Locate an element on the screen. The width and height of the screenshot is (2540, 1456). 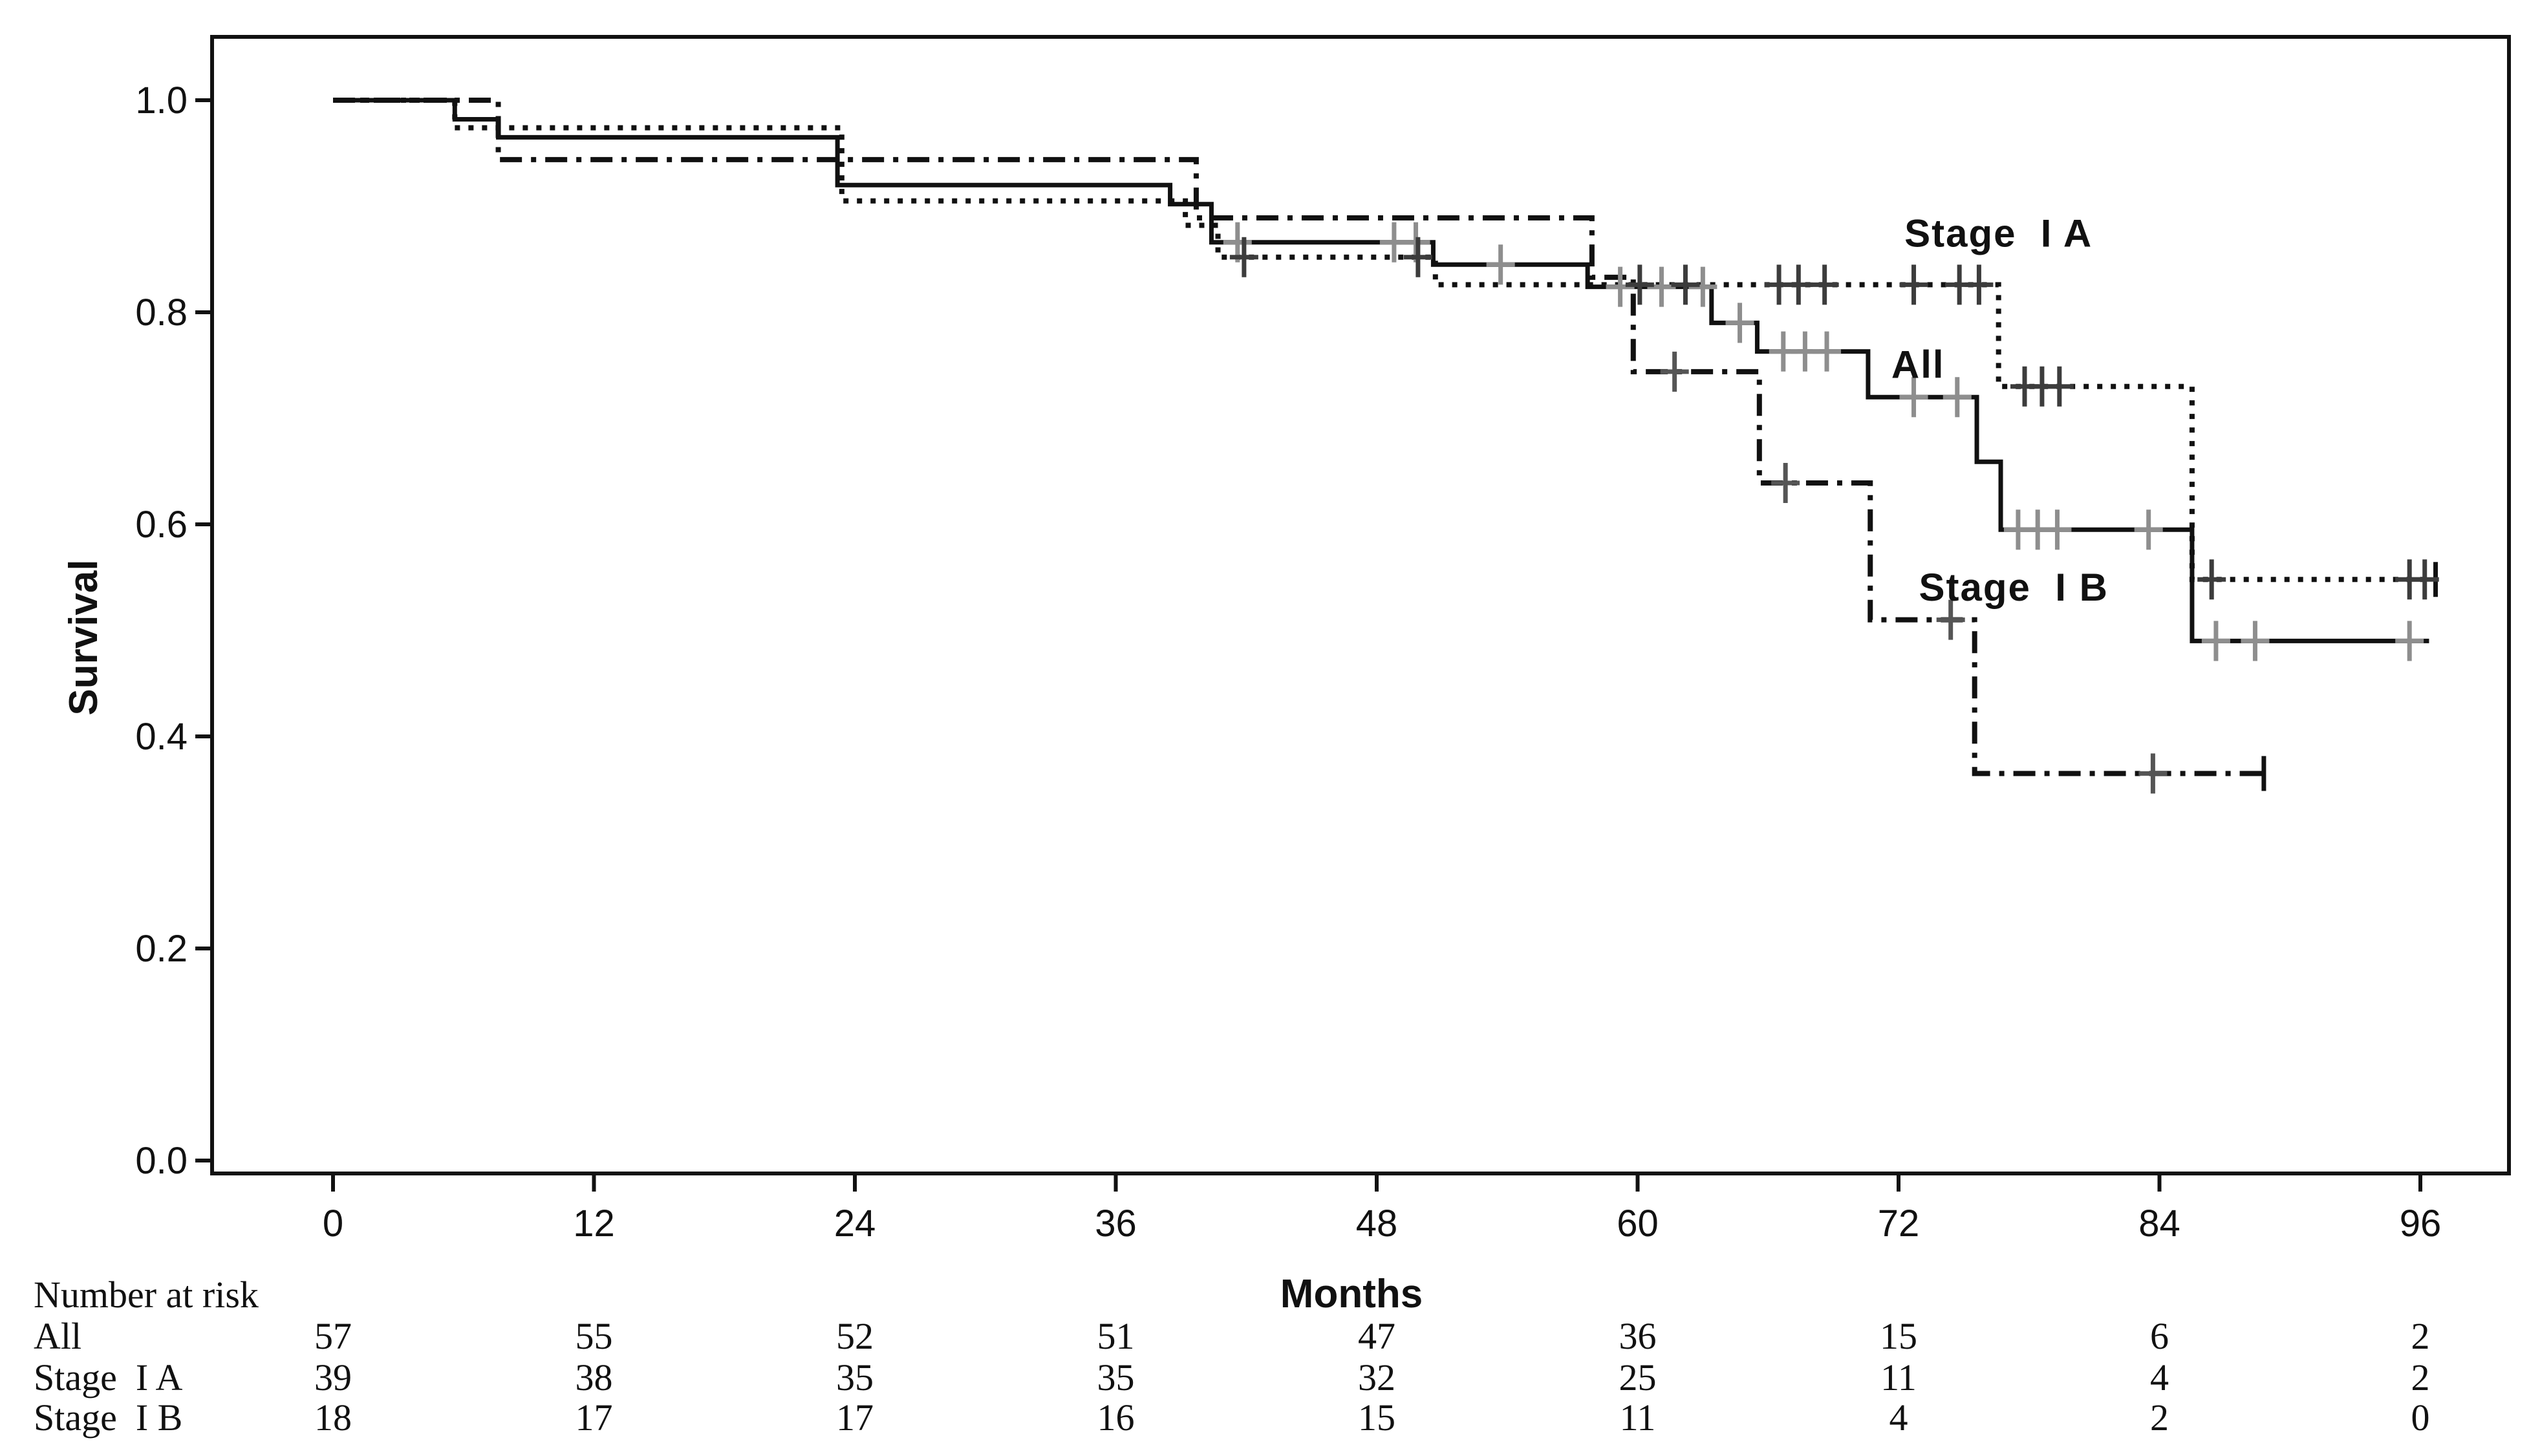
risk-count: 6 is located at coordinates (2159, 1336).